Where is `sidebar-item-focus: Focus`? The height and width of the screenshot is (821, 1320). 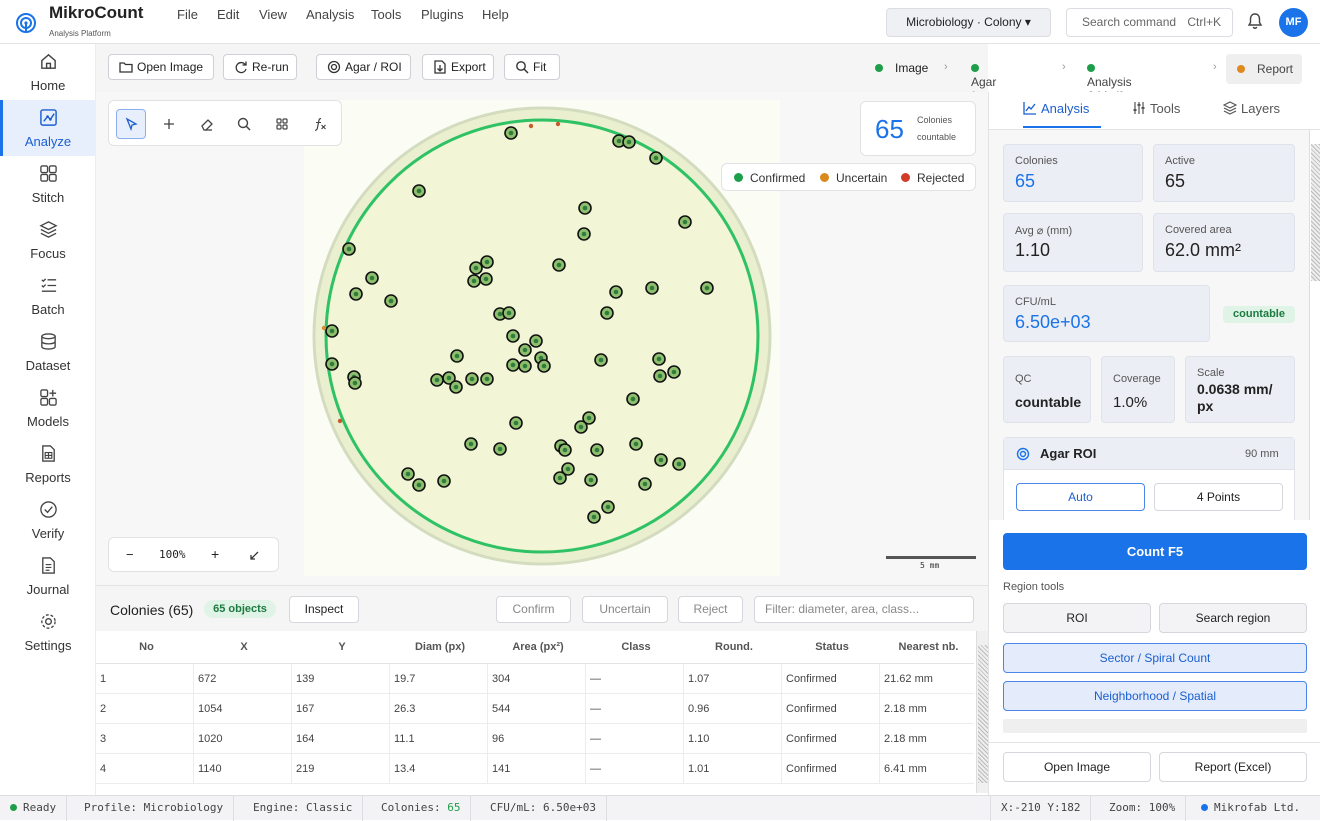
sidebar-item-focus: Focus is located at coordinates (48, 240).